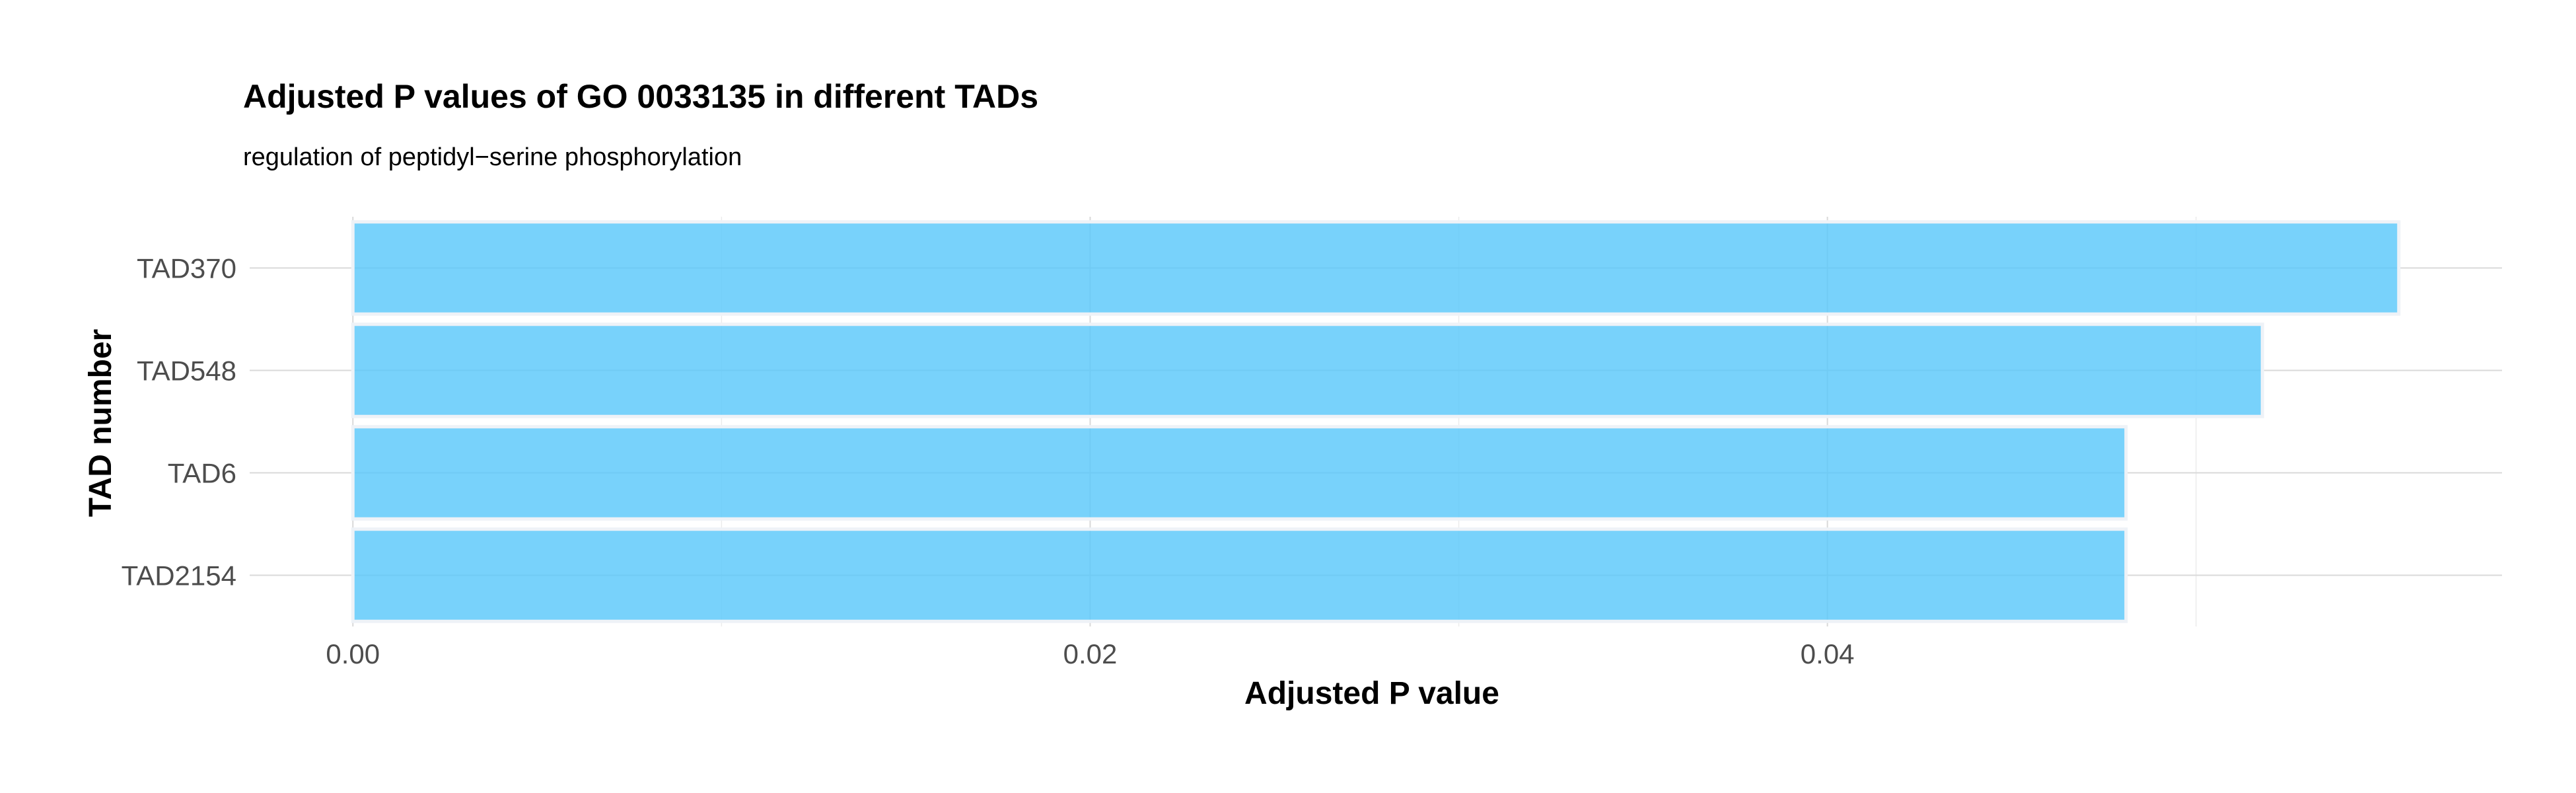  I want to click on y-tick-label: TAD6, so click(202, 474).